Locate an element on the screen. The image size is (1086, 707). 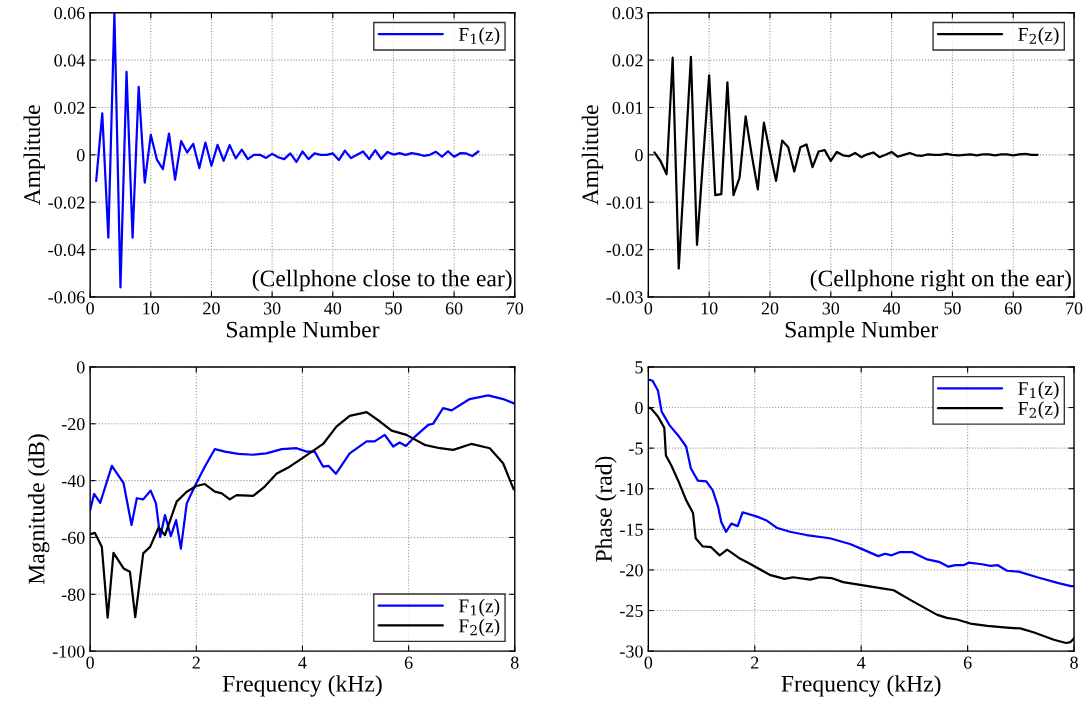
y-tick-label: 0.06 is located at coordinates (69, 13).